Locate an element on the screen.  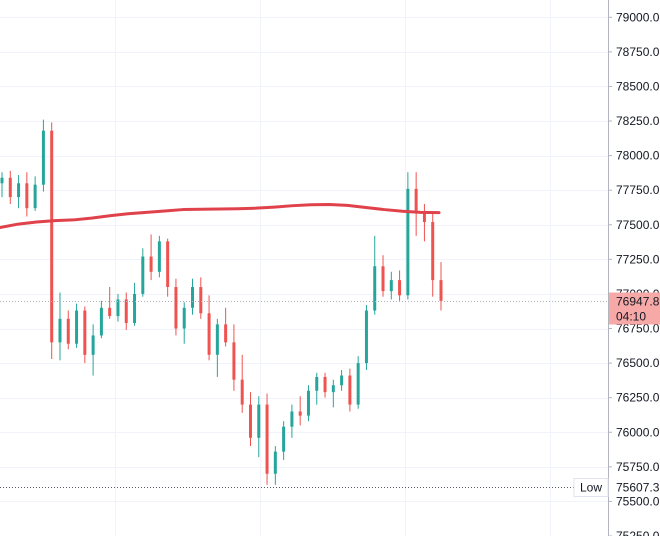
low-value-label: 75607.3 is located at coordinates (638, 488).